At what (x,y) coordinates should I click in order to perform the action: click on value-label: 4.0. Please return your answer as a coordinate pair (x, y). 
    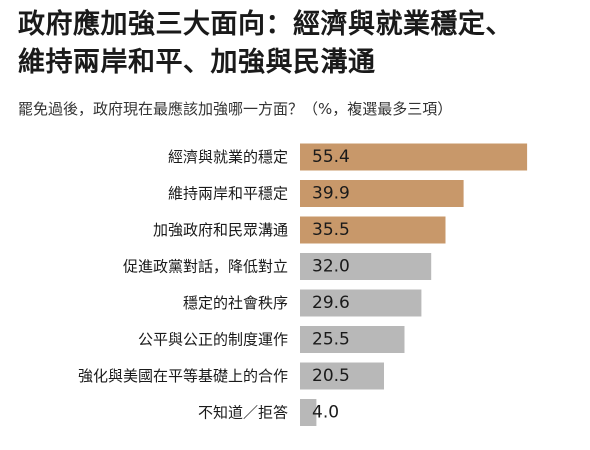
    Looking at the image, I should click on (325, 413).